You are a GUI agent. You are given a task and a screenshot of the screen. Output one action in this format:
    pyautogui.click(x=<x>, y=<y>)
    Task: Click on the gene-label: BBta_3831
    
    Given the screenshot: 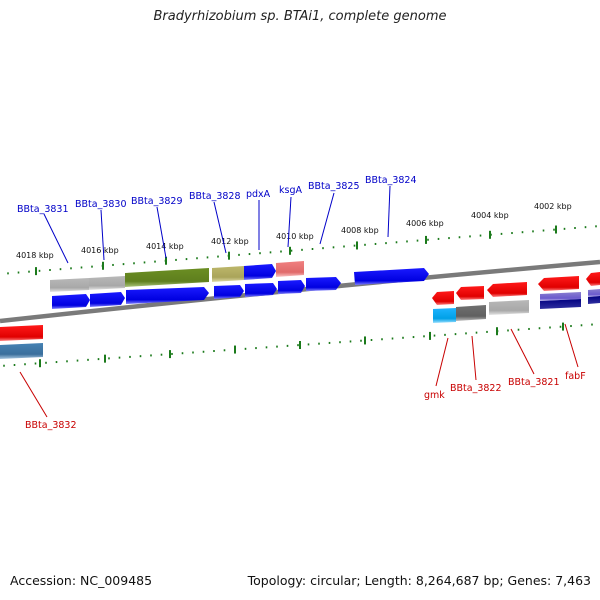 What is the action you would take?
    pyautogui.click(x=43, y=209)
    